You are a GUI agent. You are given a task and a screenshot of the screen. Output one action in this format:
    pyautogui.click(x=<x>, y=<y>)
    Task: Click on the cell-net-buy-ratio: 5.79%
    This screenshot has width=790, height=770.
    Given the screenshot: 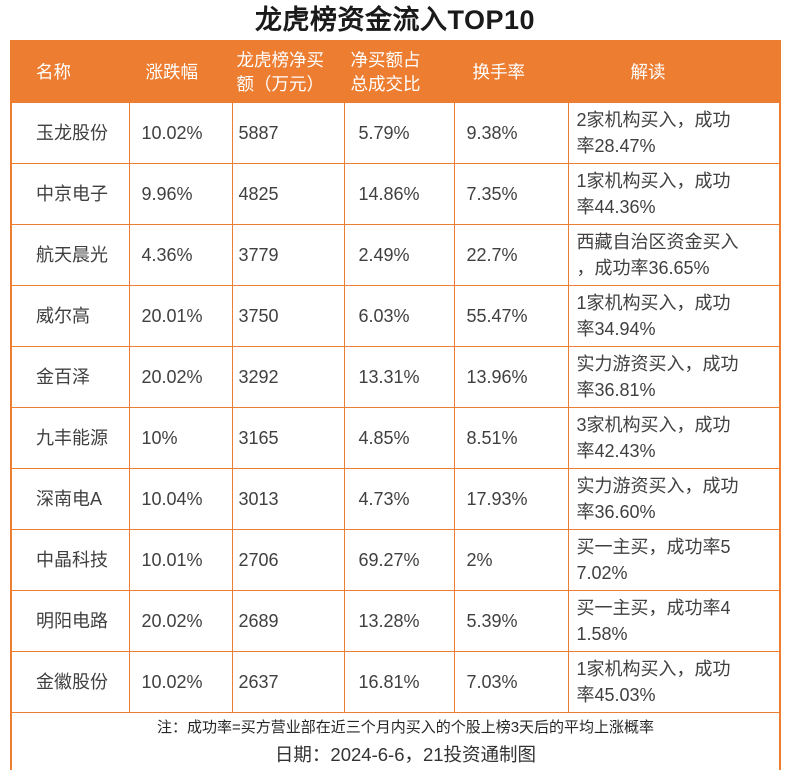 What is the action you would take?
    pyautogui.click(x=399, y=133)
    